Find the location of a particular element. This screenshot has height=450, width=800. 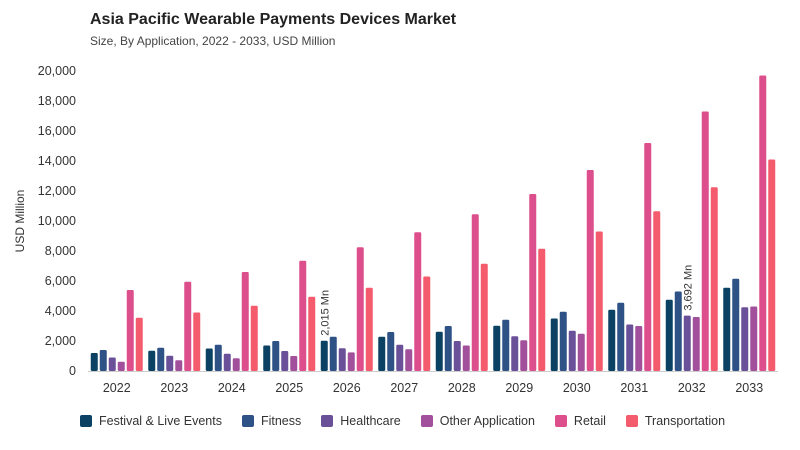

bar-2032-transportation is located at coordinates (714, 279).